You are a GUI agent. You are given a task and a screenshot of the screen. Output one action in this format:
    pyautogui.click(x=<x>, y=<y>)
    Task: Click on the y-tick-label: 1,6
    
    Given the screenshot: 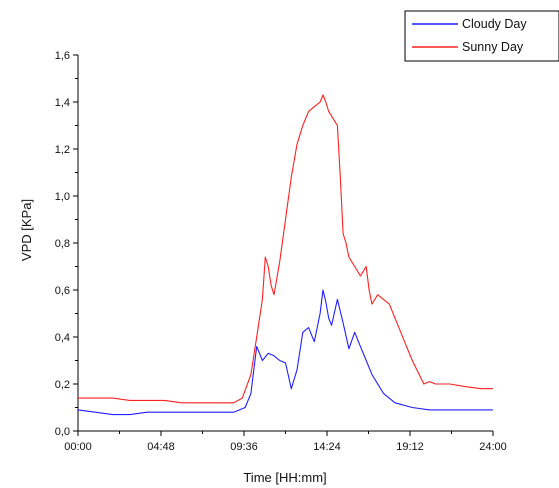 What is the action you would take?
    pyautogui.click(x=62, y=56)
    